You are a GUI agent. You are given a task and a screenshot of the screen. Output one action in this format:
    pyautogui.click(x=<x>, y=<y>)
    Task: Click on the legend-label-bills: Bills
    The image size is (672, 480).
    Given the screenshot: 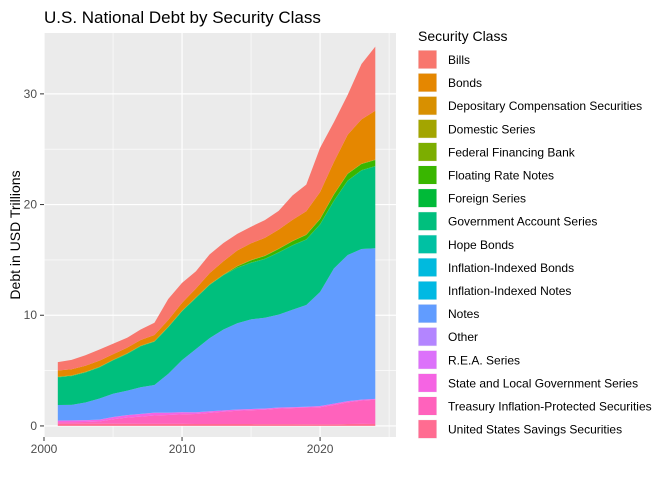 What is the action you would take?
    pyautogui.click(x=459, y=60)
    